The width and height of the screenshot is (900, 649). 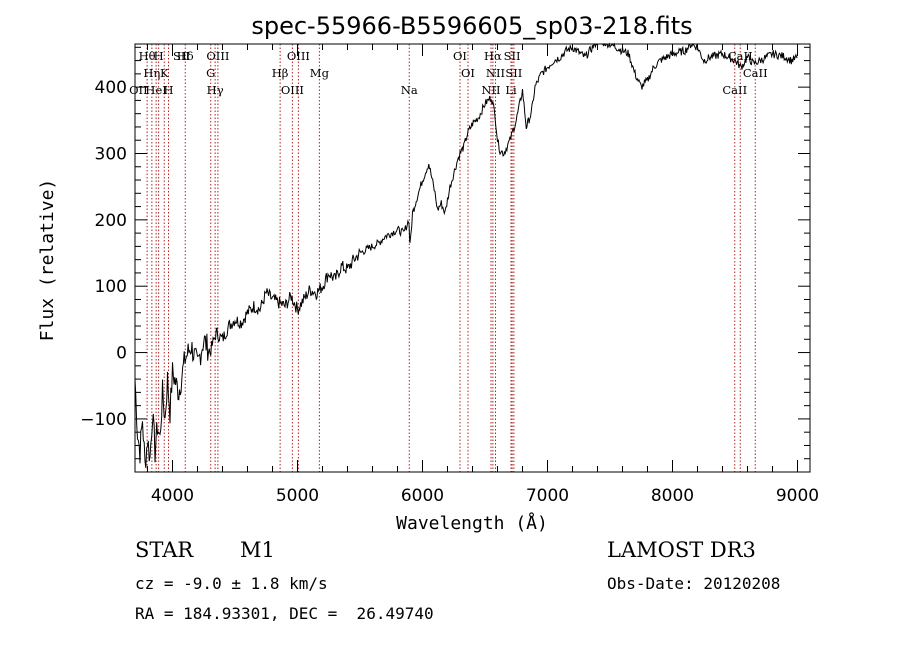 What do you see at coordinates (181, 56) in the screenshot?
I see `line-label-27: SII` at bounding box center [181, 56].